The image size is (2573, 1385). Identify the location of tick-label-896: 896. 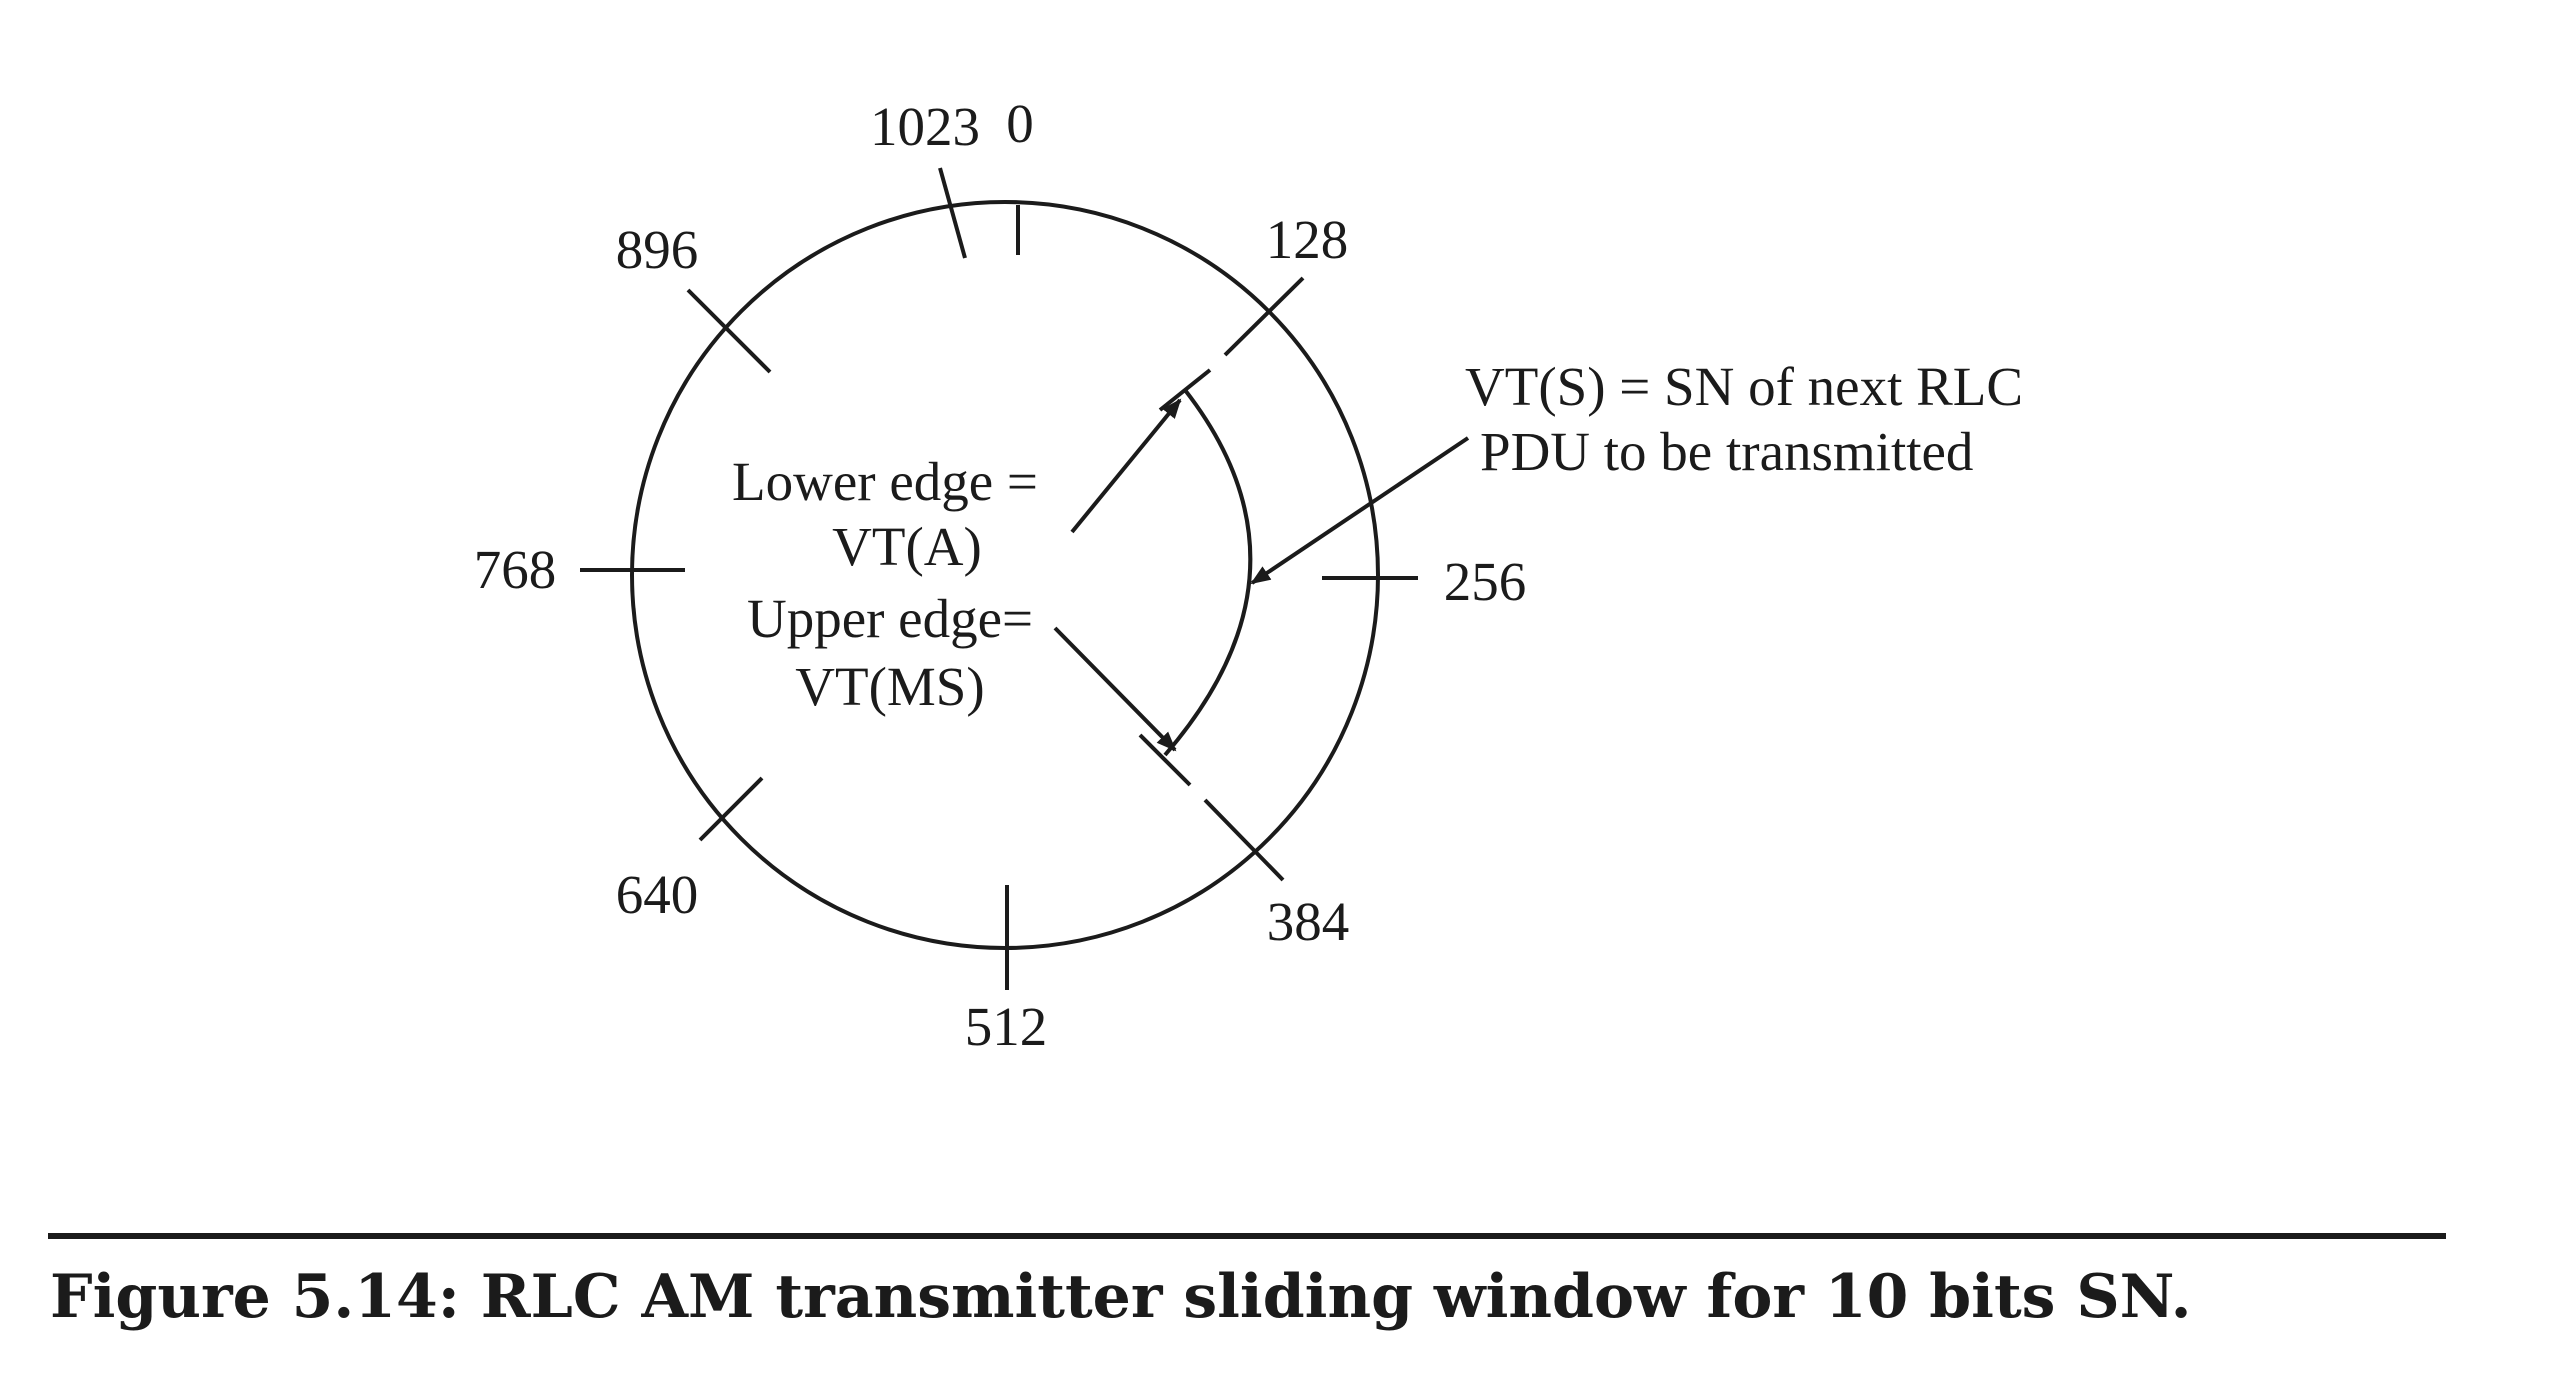
(657, 249).